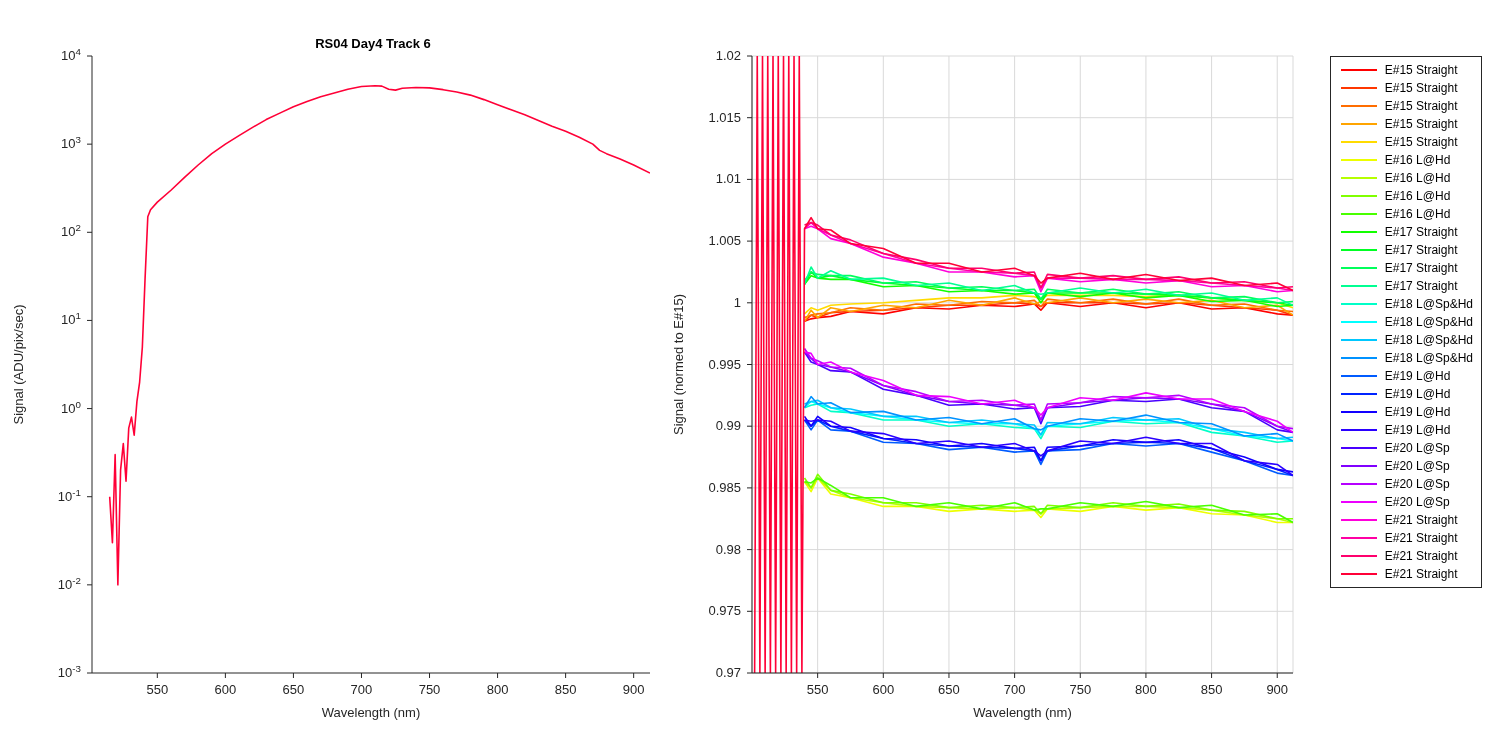 The height and width of the screenshot is (750, 1500). I want to click on y-tick-label: 0.98, so click(728, 549).